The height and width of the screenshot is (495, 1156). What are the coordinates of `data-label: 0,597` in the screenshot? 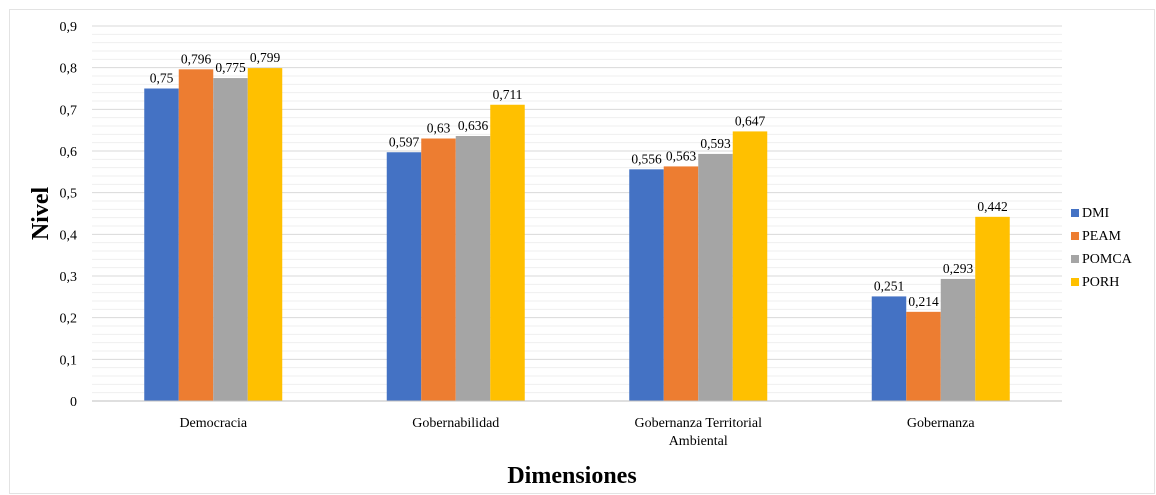 It's located at (404, 141).